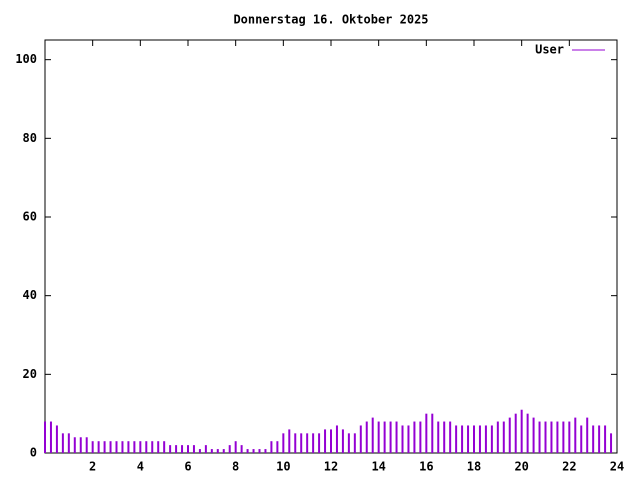  Describe the element at coordinates (549, 50) in the screenshot. I see `legend-label: User` at that location.